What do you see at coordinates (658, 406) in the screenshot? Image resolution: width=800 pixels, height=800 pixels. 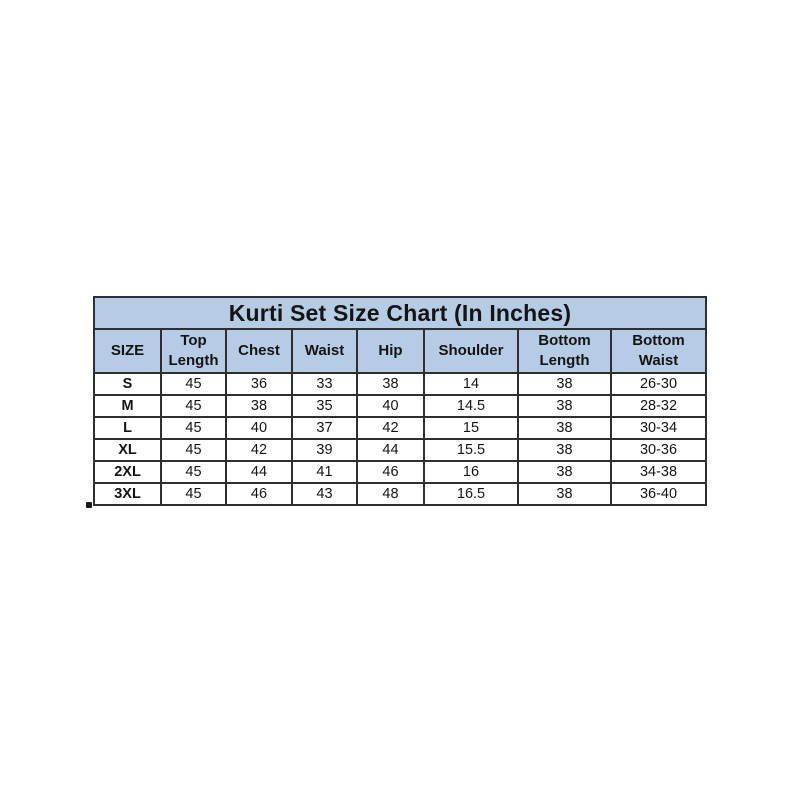 I see `table-cell: 28-32` at bounding box center [658, 406].